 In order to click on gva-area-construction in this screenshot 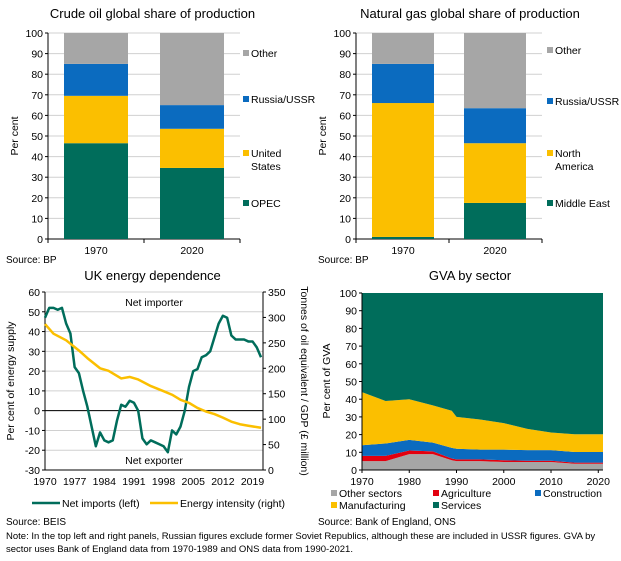, I will do `click(482, 451)`.